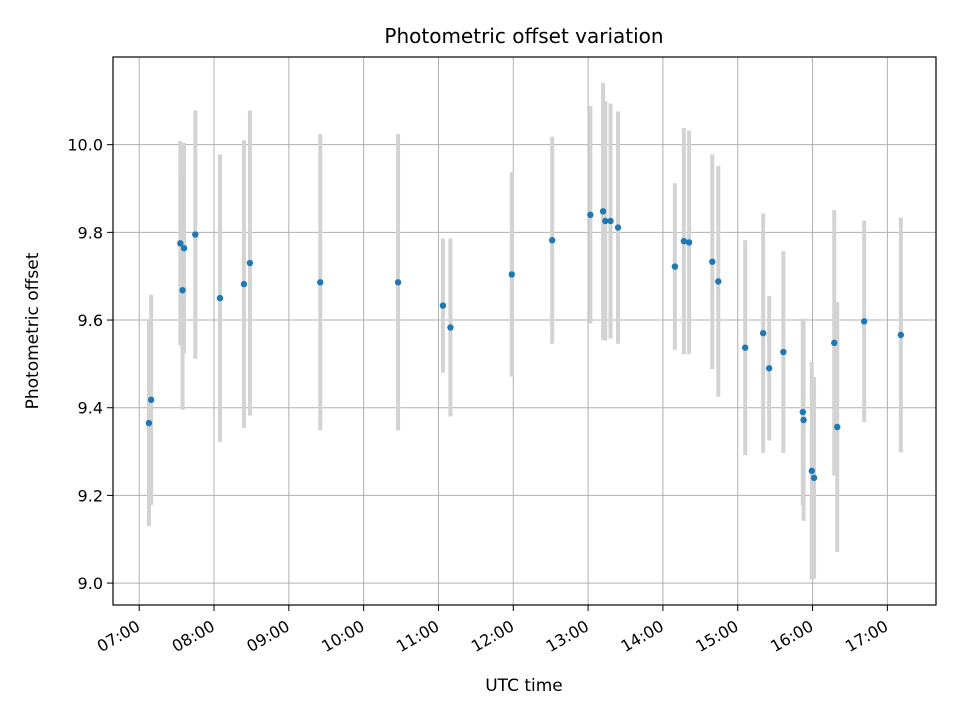 The width and height of the screenshot is (960, 720). I want to click on y-tick-label: 9.4, so click(90, 408).